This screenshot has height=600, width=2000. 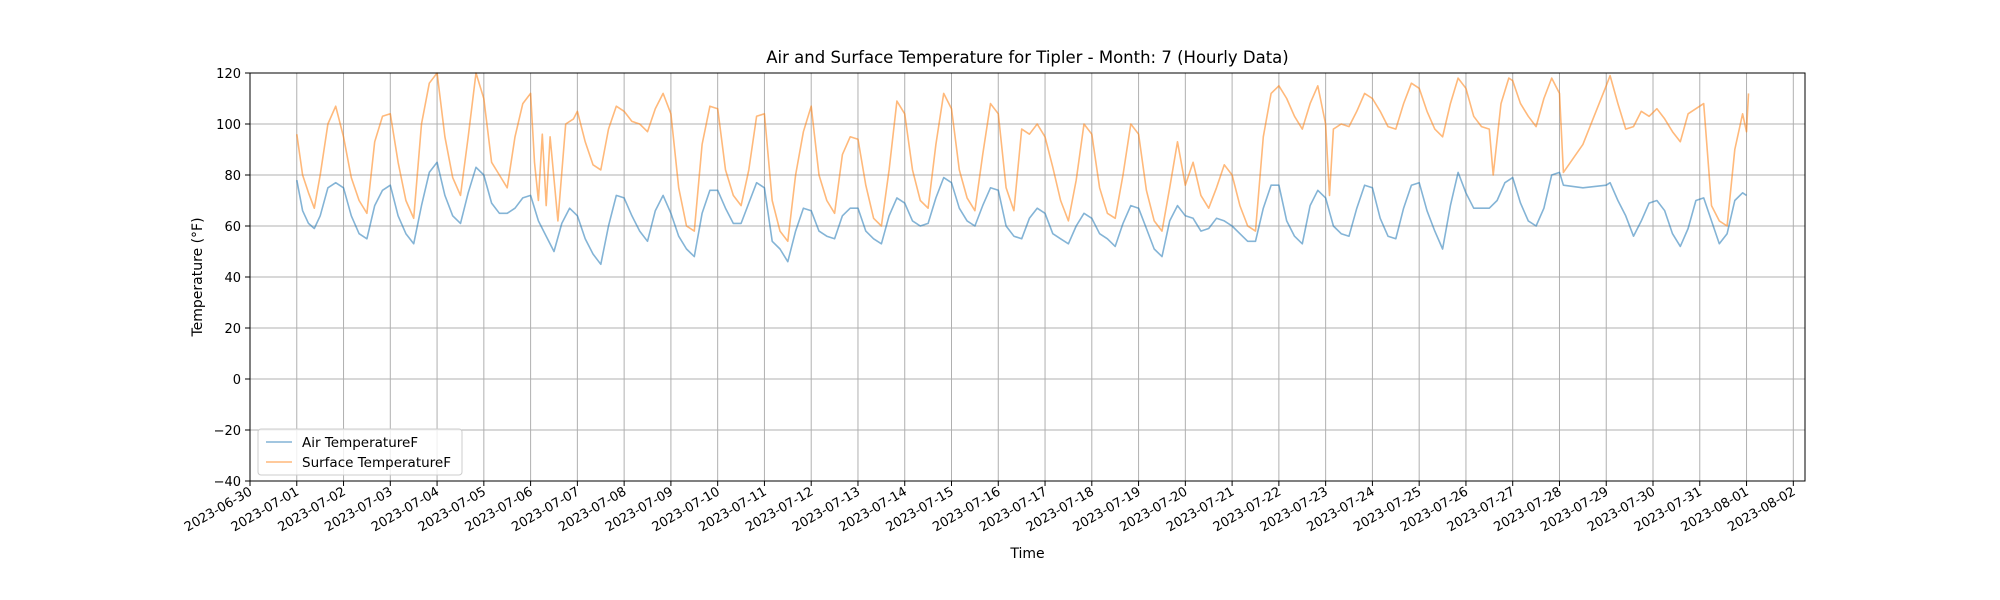 I want to click on y-tick-label: 40, so click(x=232, y=278).